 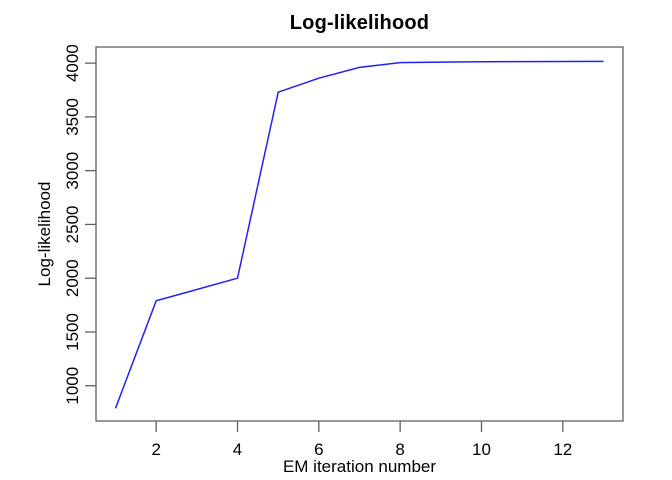 What do you see at coordinates (72, 63) in the screenshot?
I see `y-tick-label: 4000` at bounding box center [72, 63].